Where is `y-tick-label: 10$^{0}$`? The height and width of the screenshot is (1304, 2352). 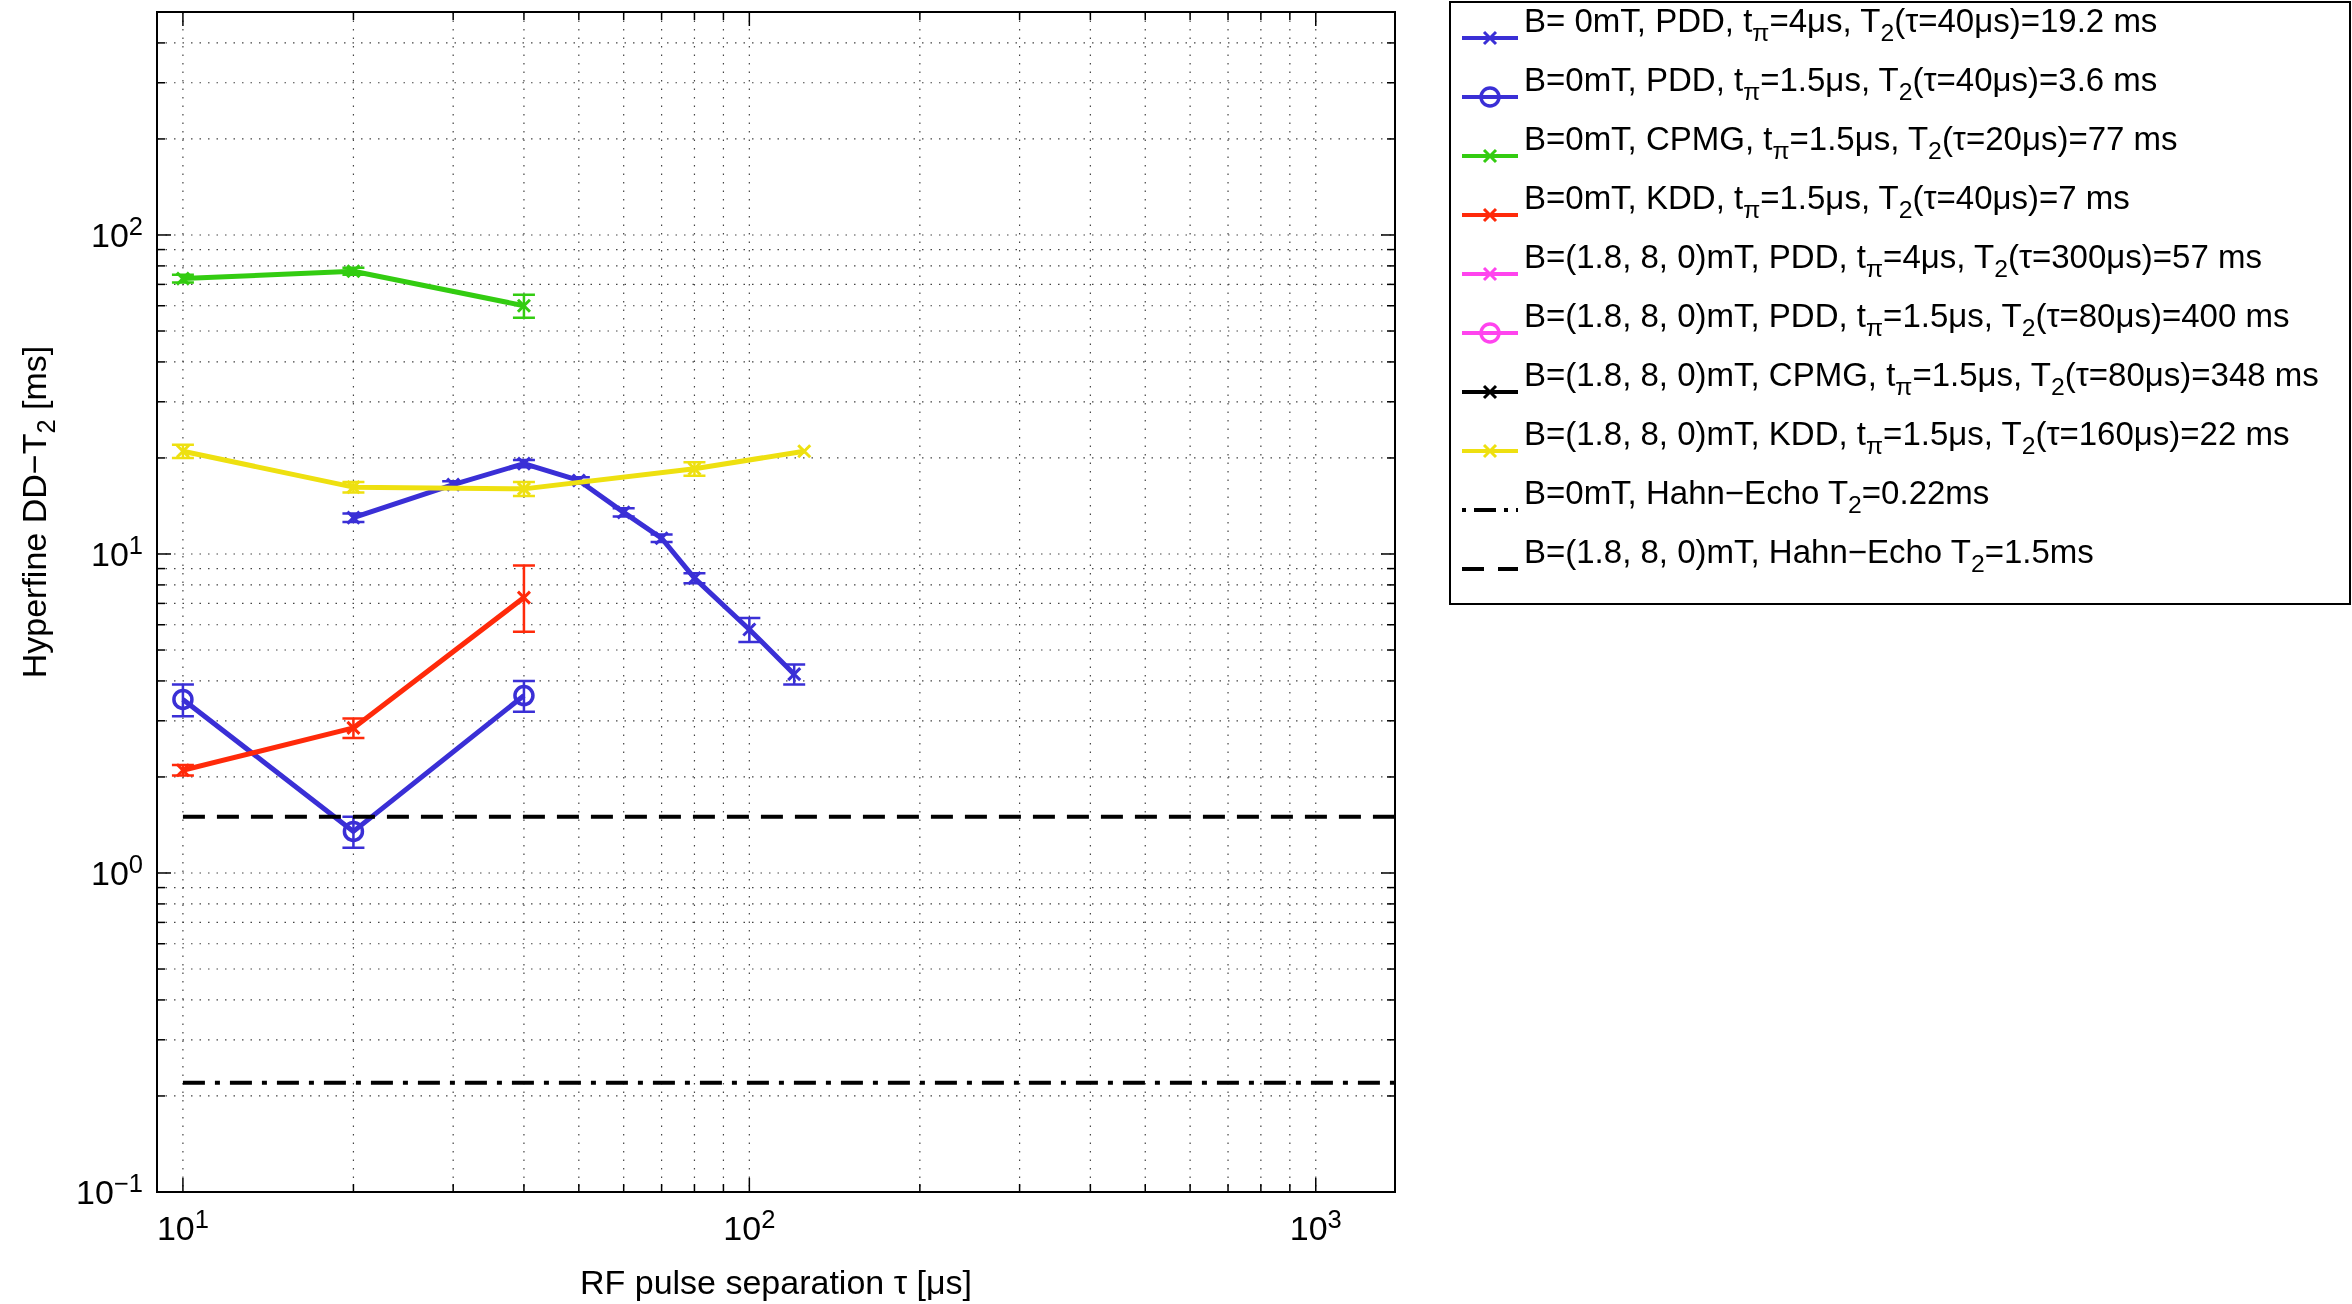 y-tick-label: 10$^{0}$ is located at coordinates (116, 871).